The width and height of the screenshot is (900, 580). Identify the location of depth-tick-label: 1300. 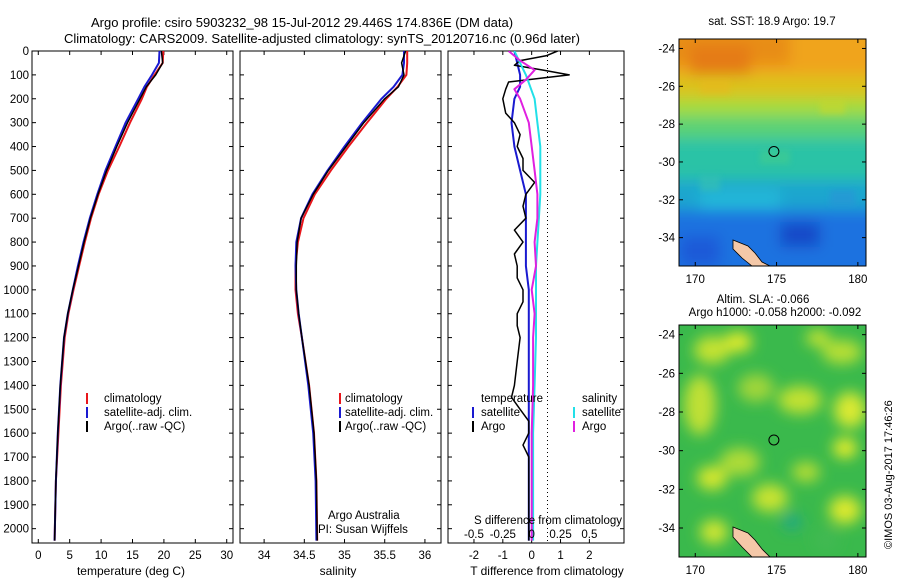
(16, 362).